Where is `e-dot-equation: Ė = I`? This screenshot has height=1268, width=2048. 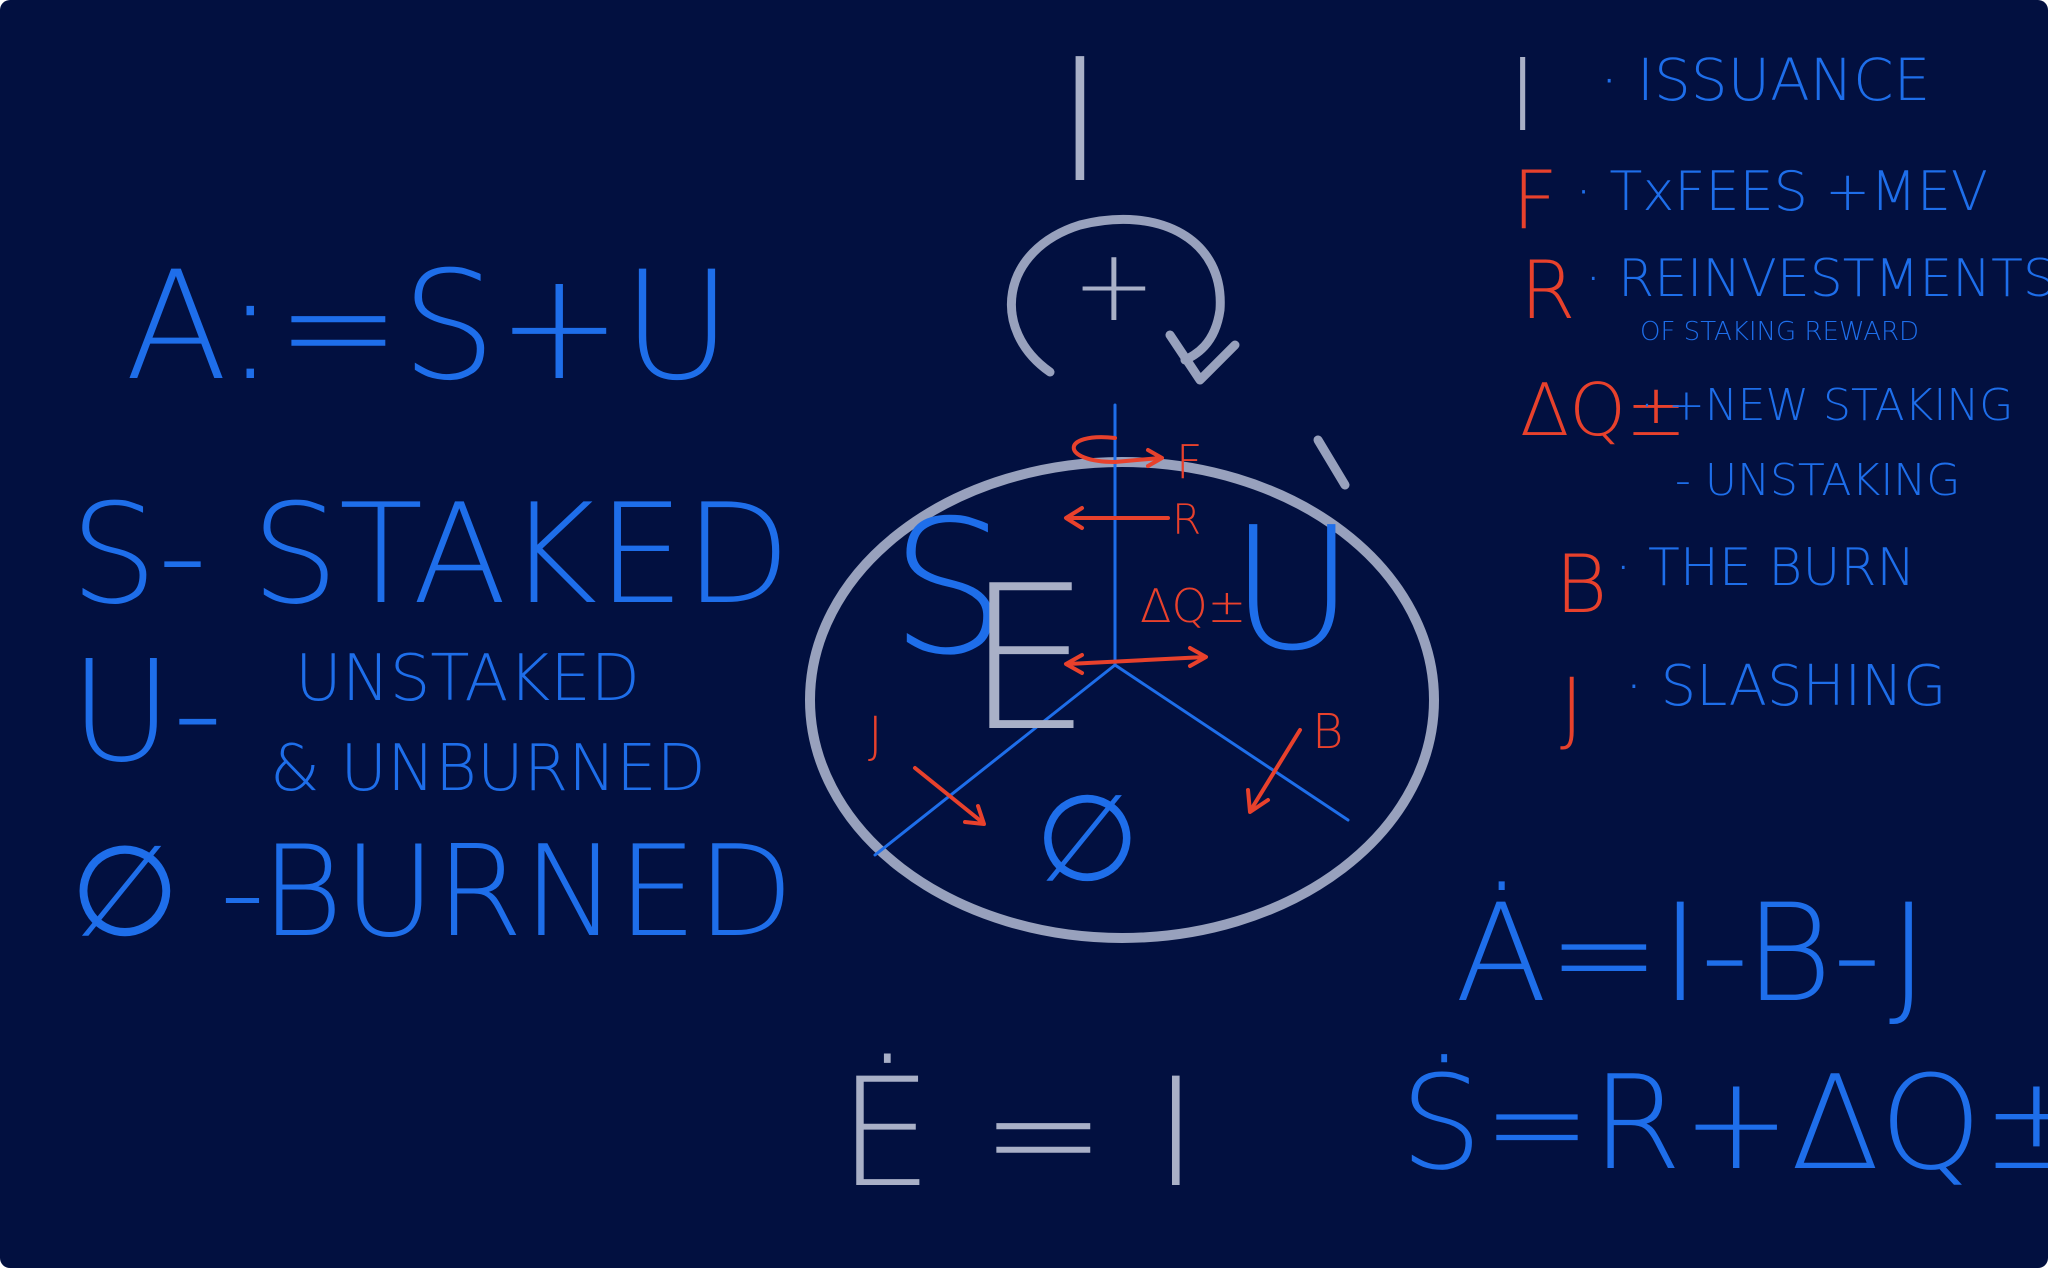
e-dot-equation: Ė = I is located at coordinates (1018, 1134).